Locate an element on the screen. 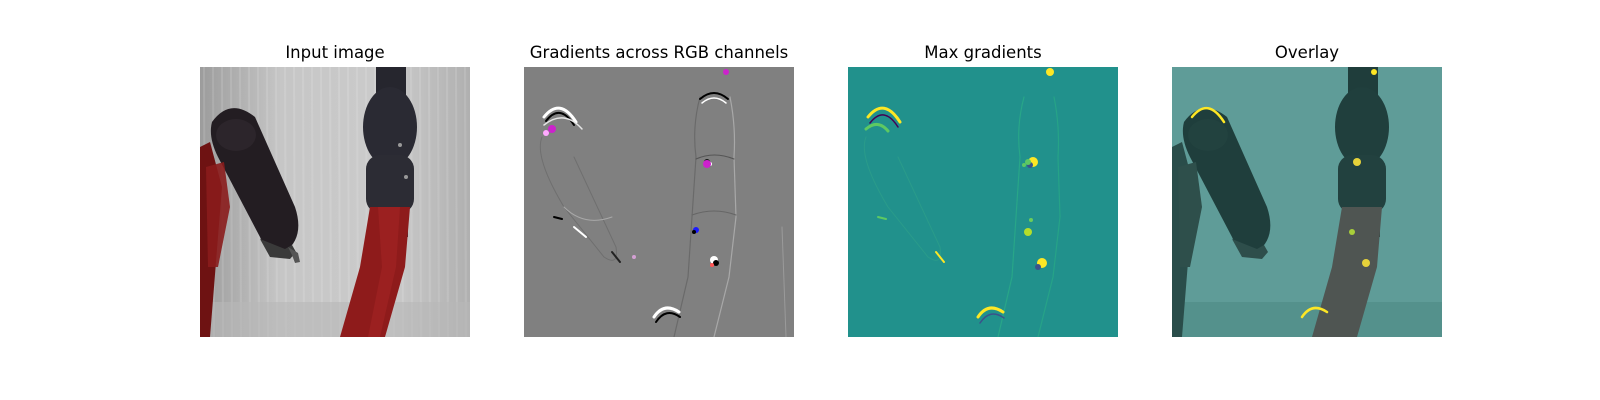 The width and height of the screenshot is (1600, 400). gradients-rgb-image is located at coordinates (659, 202).